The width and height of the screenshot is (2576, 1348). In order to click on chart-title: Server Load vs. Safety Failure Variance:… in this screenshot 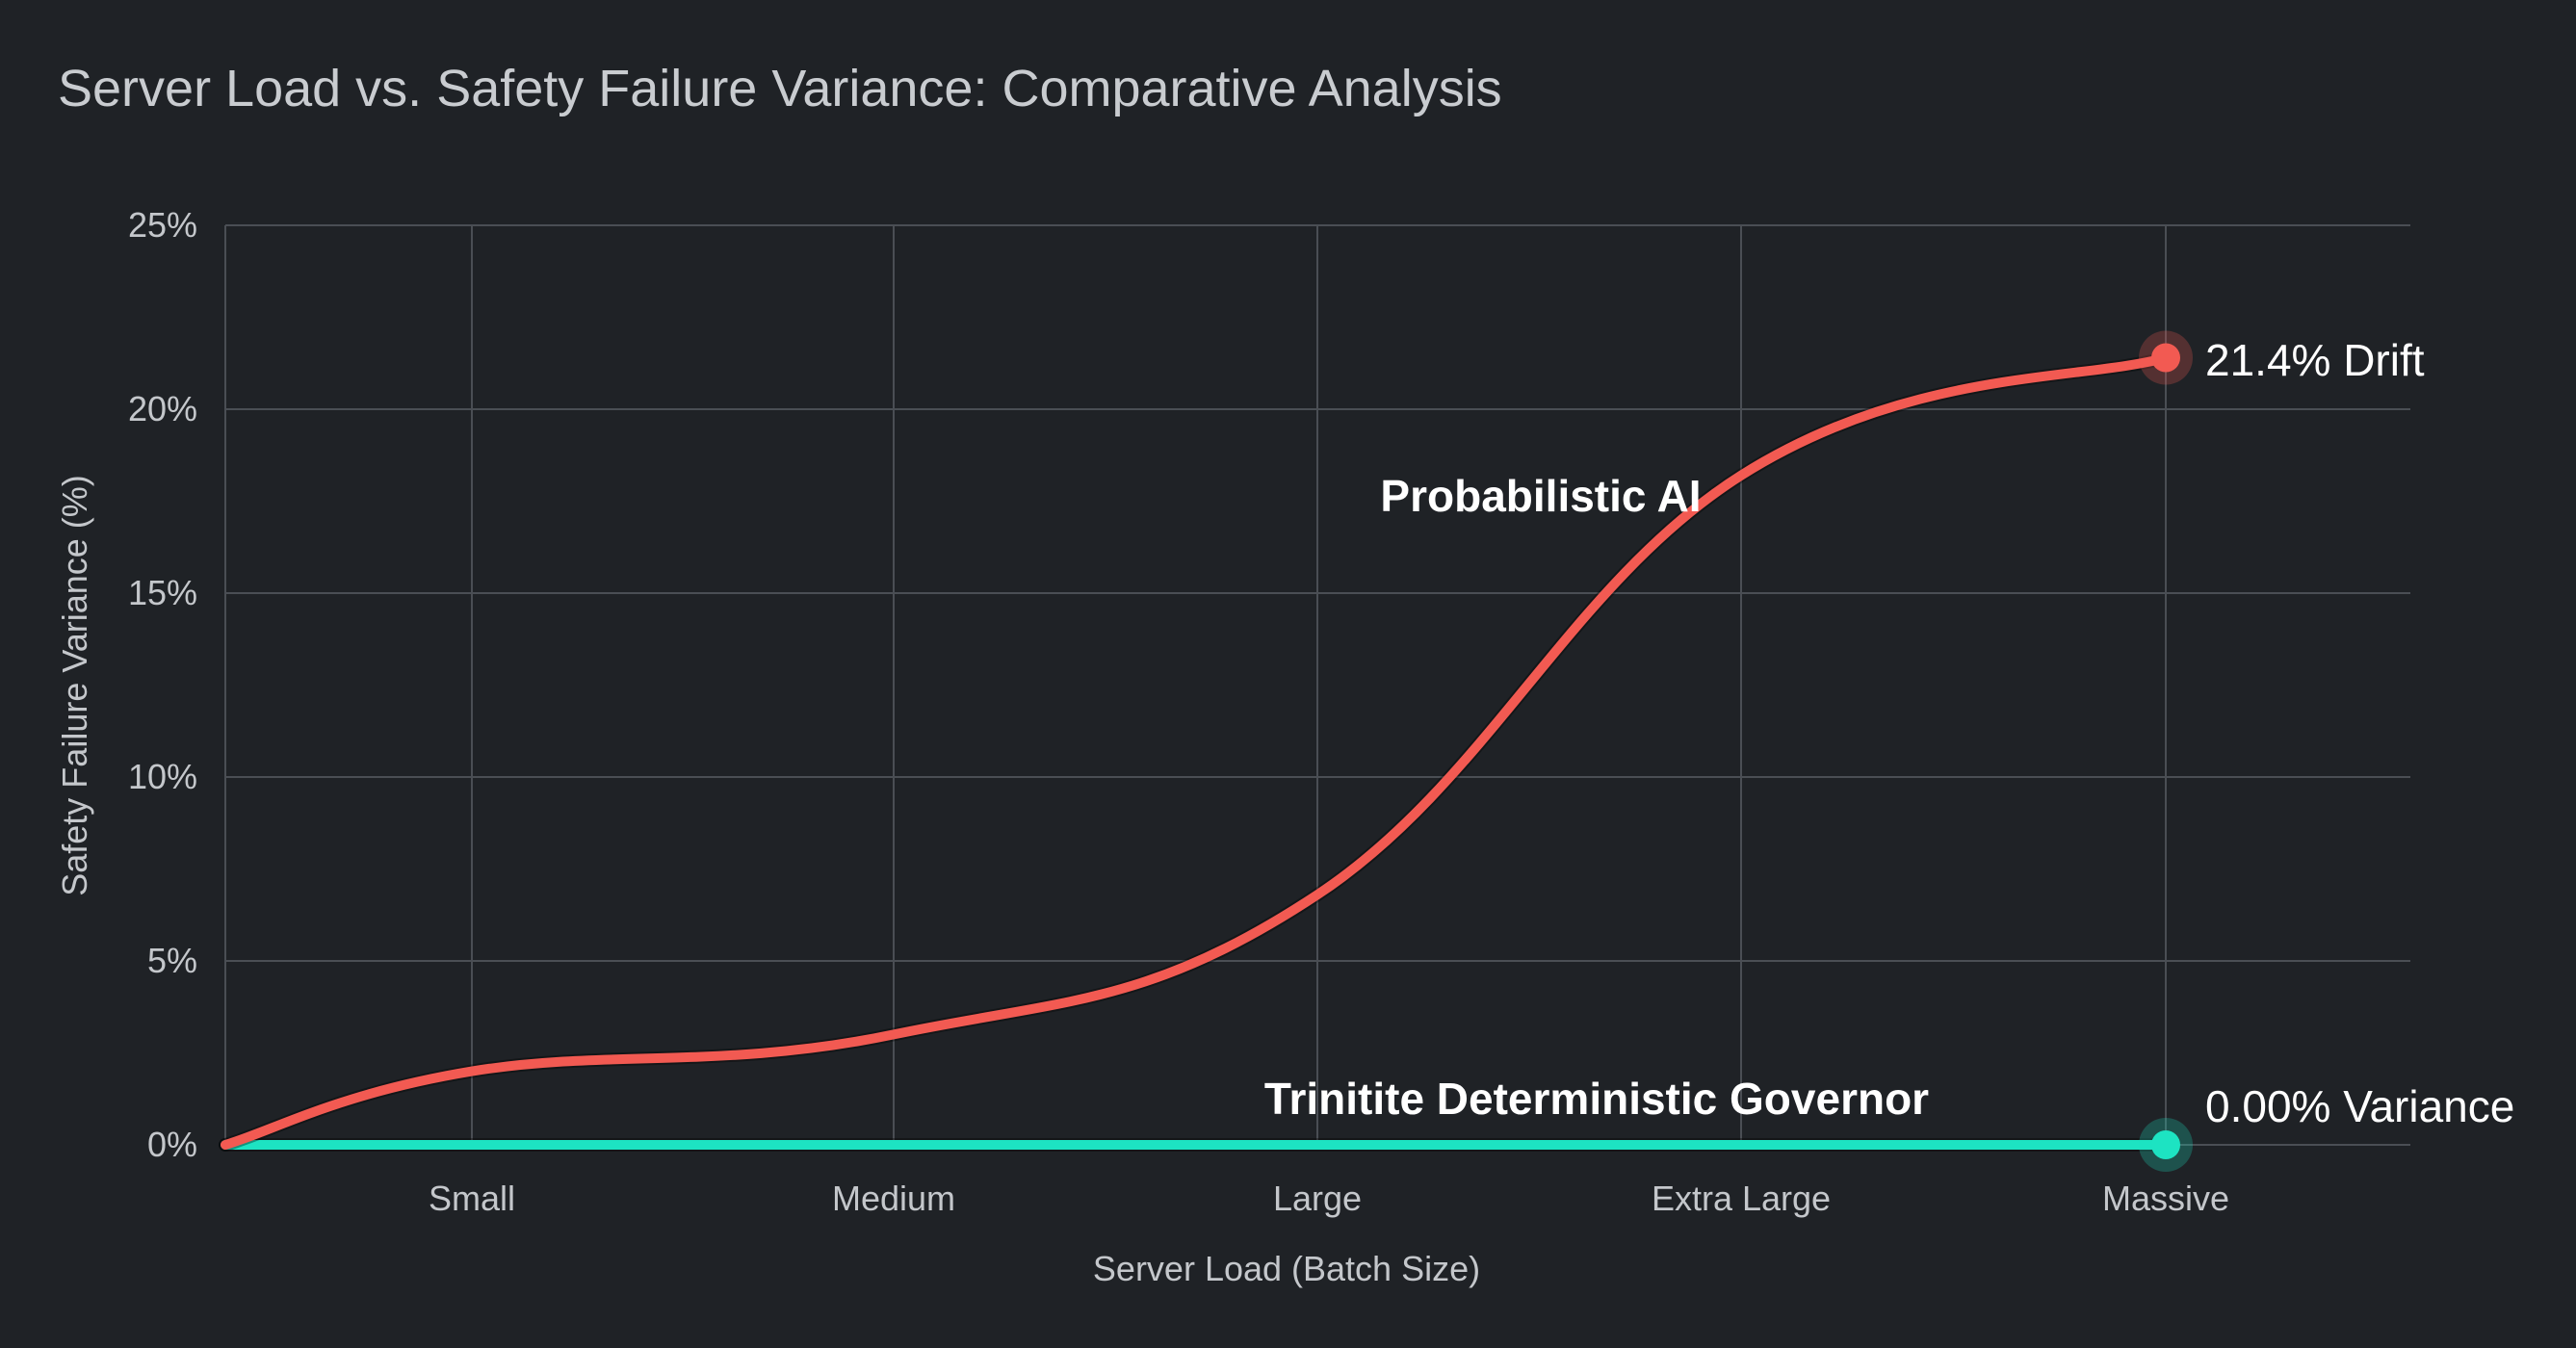, I will do `click(780, 88)`.